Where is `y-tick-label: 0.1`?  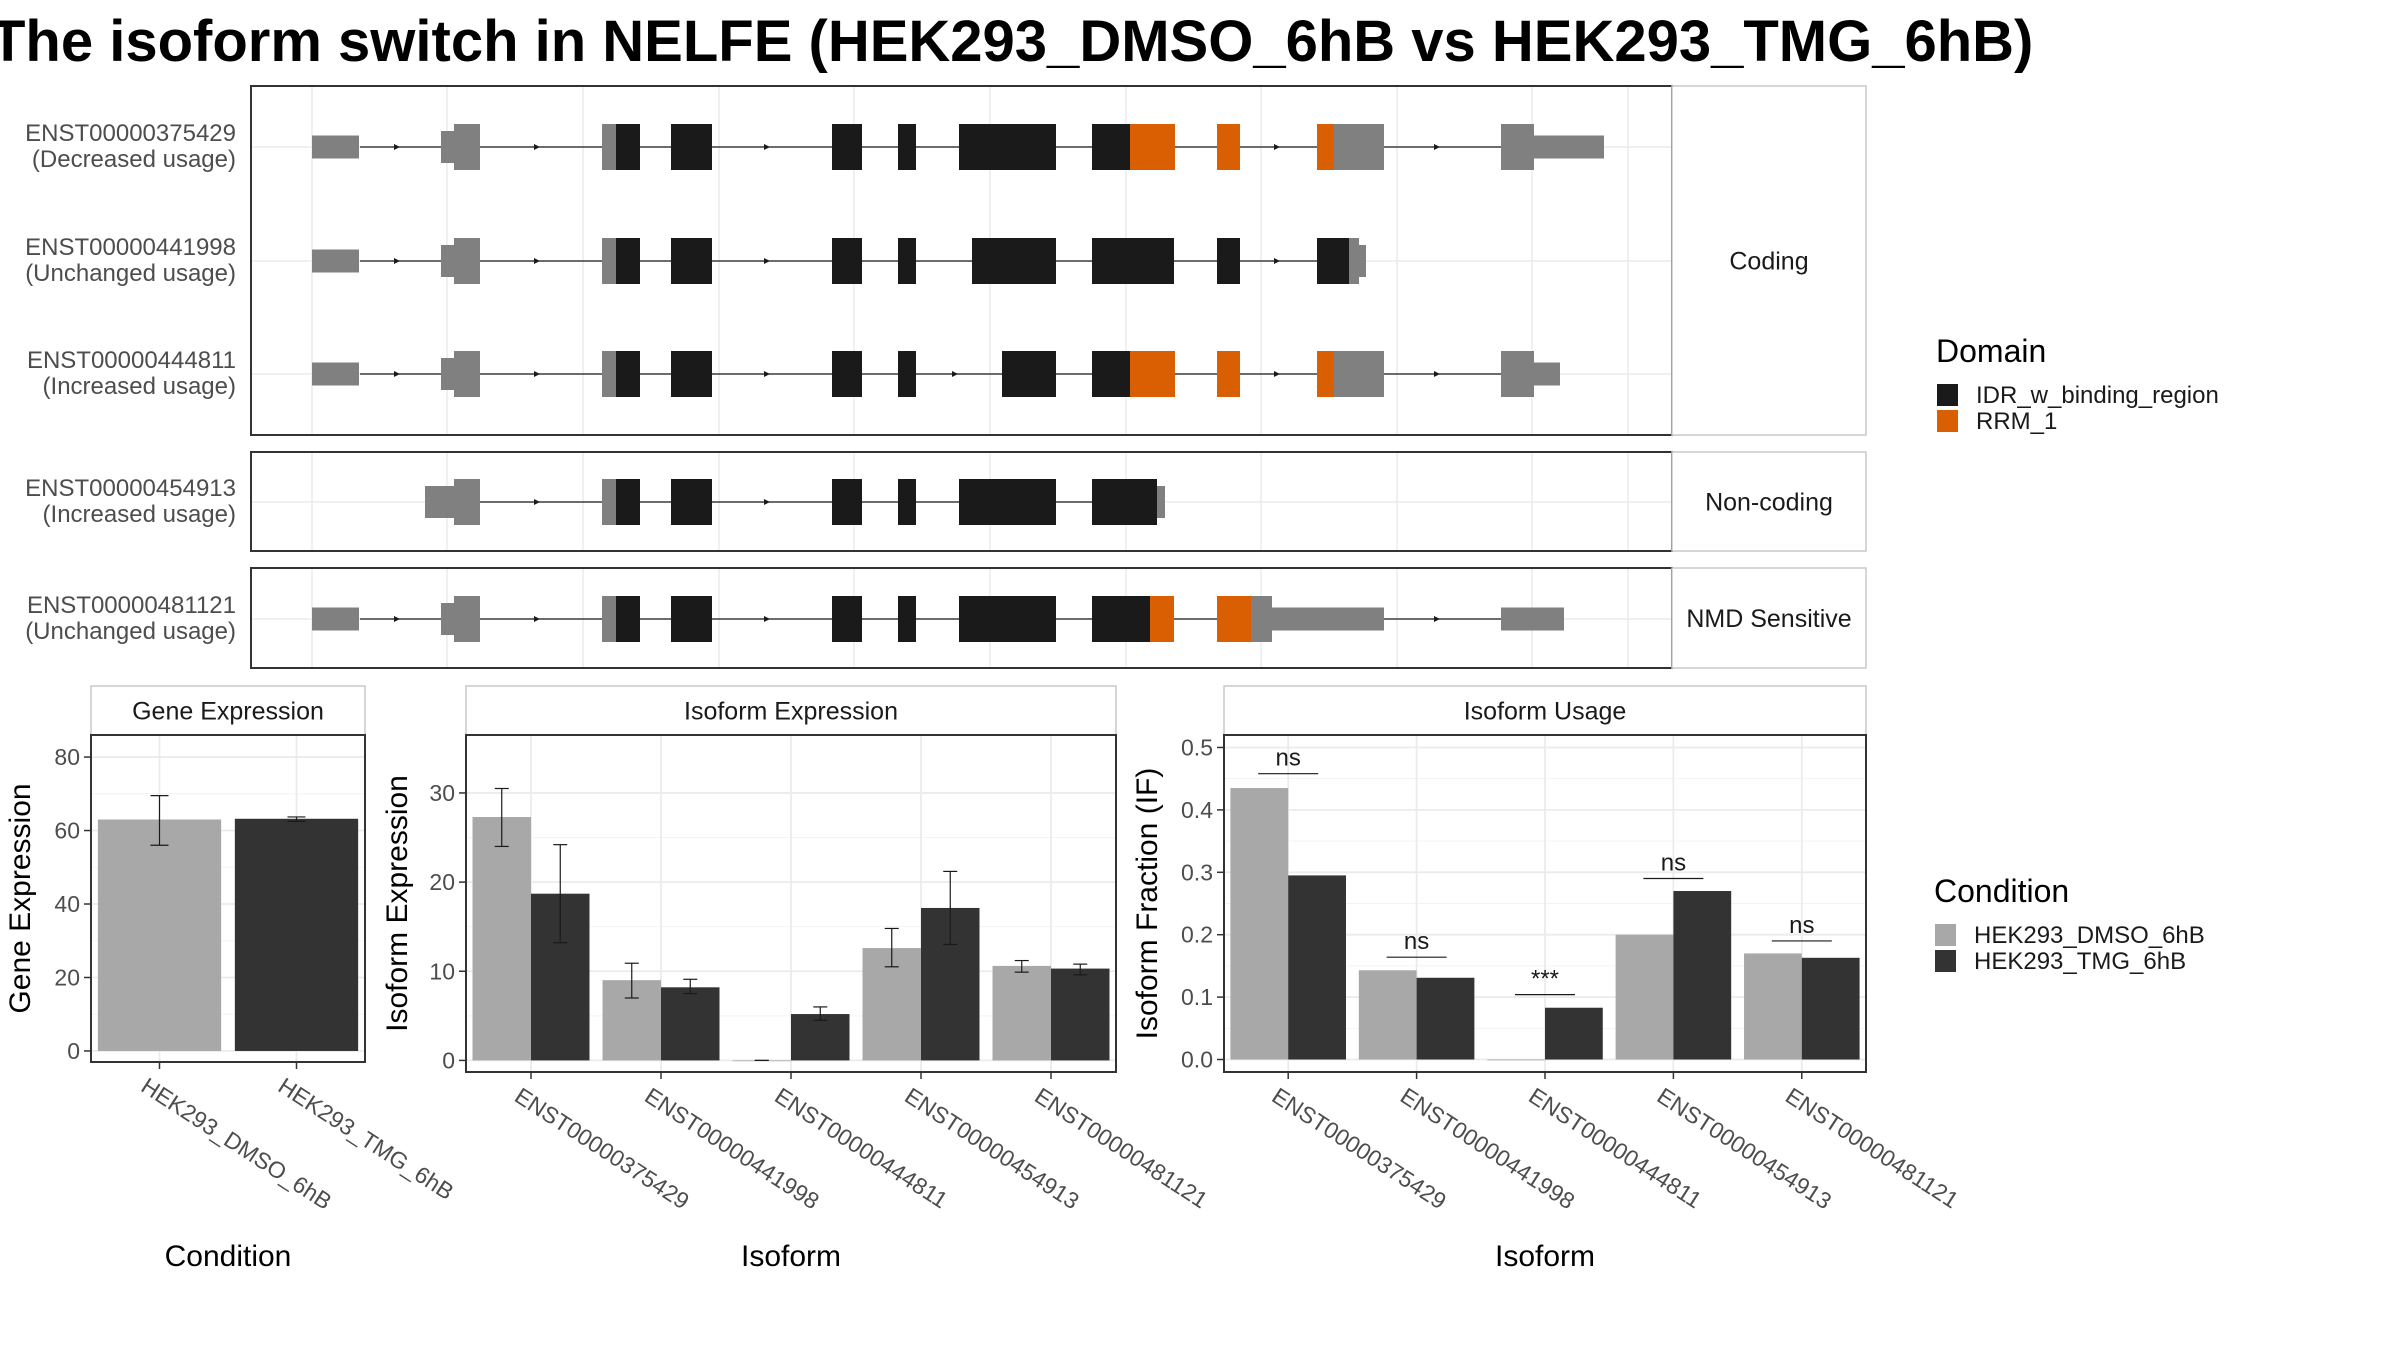 y-tick-label: 0.1 is located at coordinates (1197, 997).